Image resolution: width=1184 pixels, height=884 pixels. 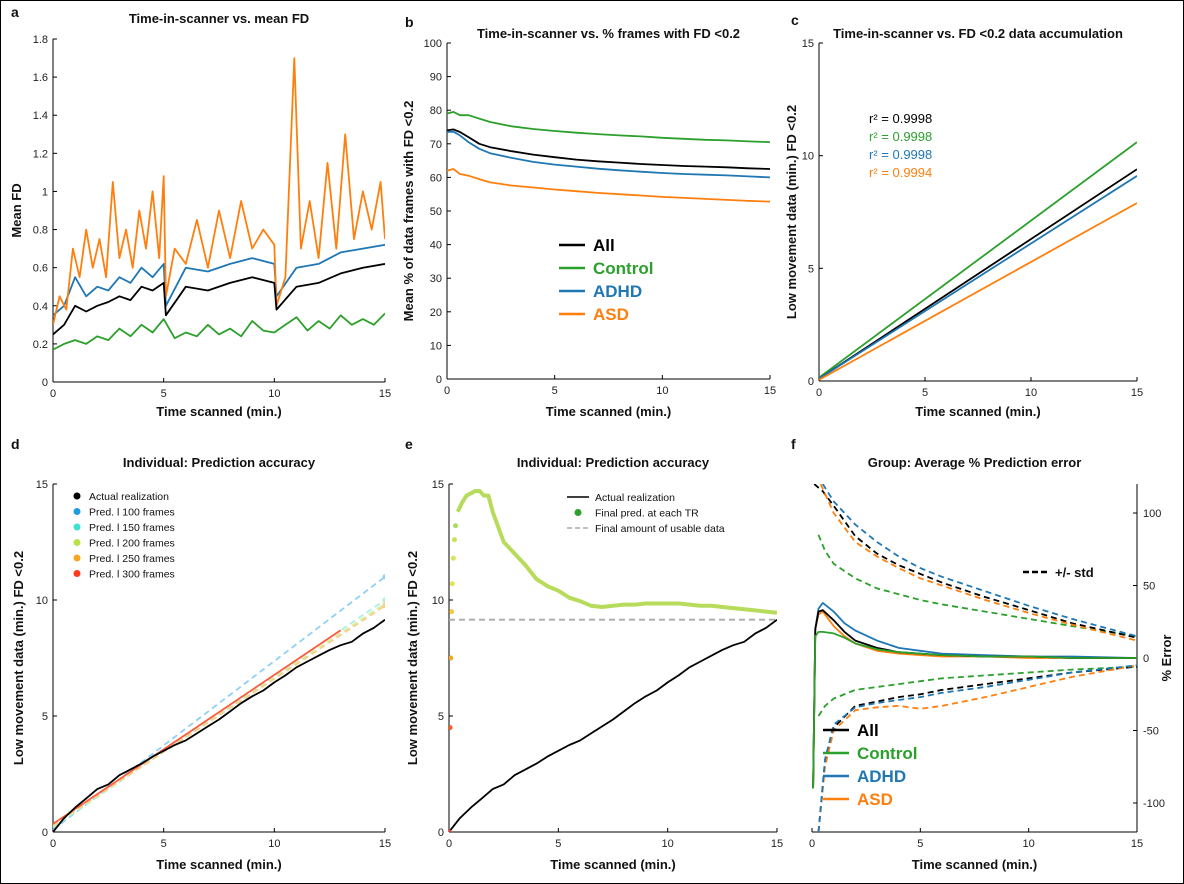 I want to click on legend-label-f-3: ASD, so click(x=875, y=799).